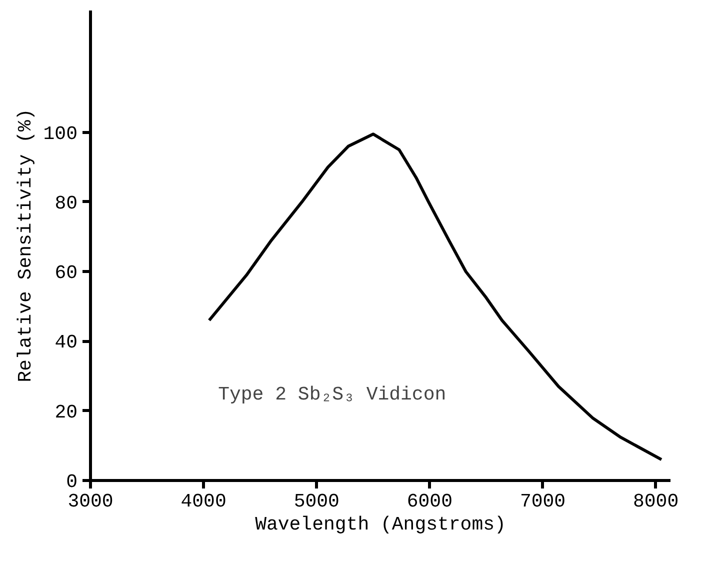 This screenshot has height=561, width=710. Describe the element at coordinates (656, 501) in the screenshot. I see `x-tick-label: 8000` at that location.